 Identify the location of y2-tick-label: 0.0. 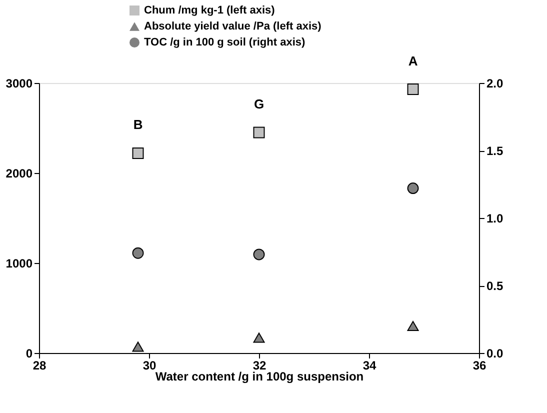
(495, 353).